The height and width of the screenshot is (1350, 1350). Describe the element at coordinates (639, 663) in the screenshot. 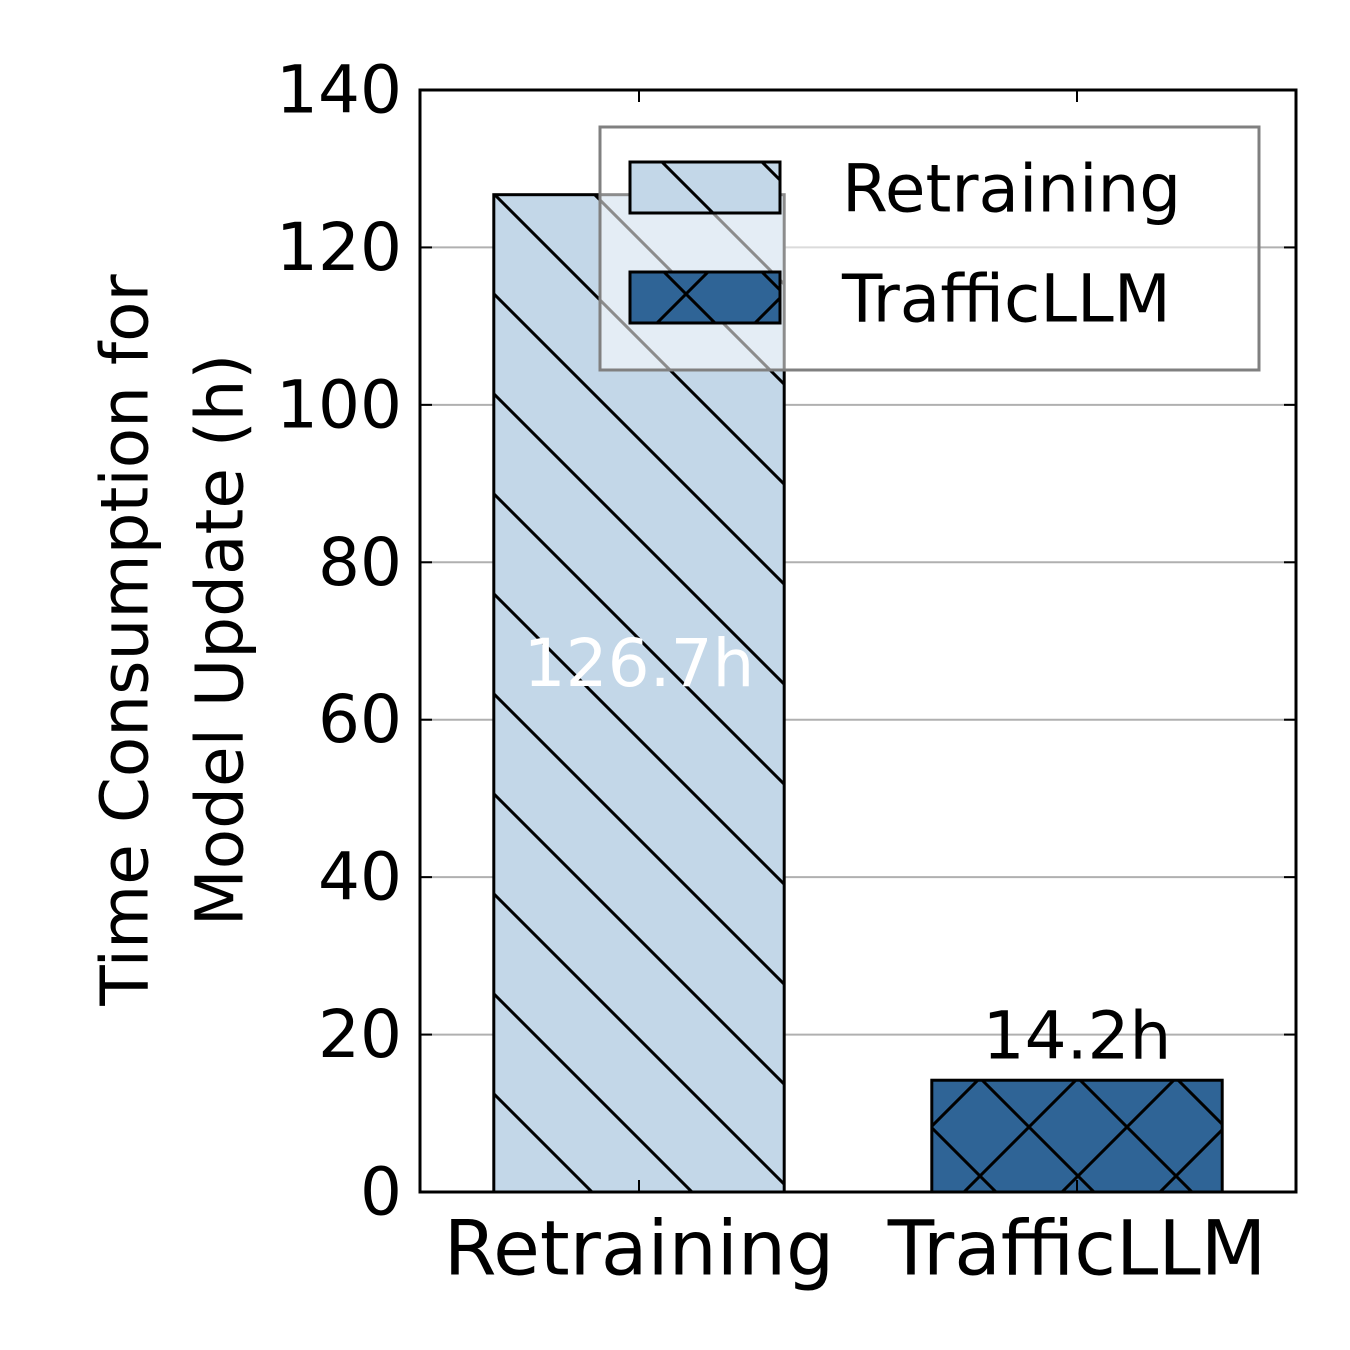

I see `value-label-retraining: 126.7h` at that location.